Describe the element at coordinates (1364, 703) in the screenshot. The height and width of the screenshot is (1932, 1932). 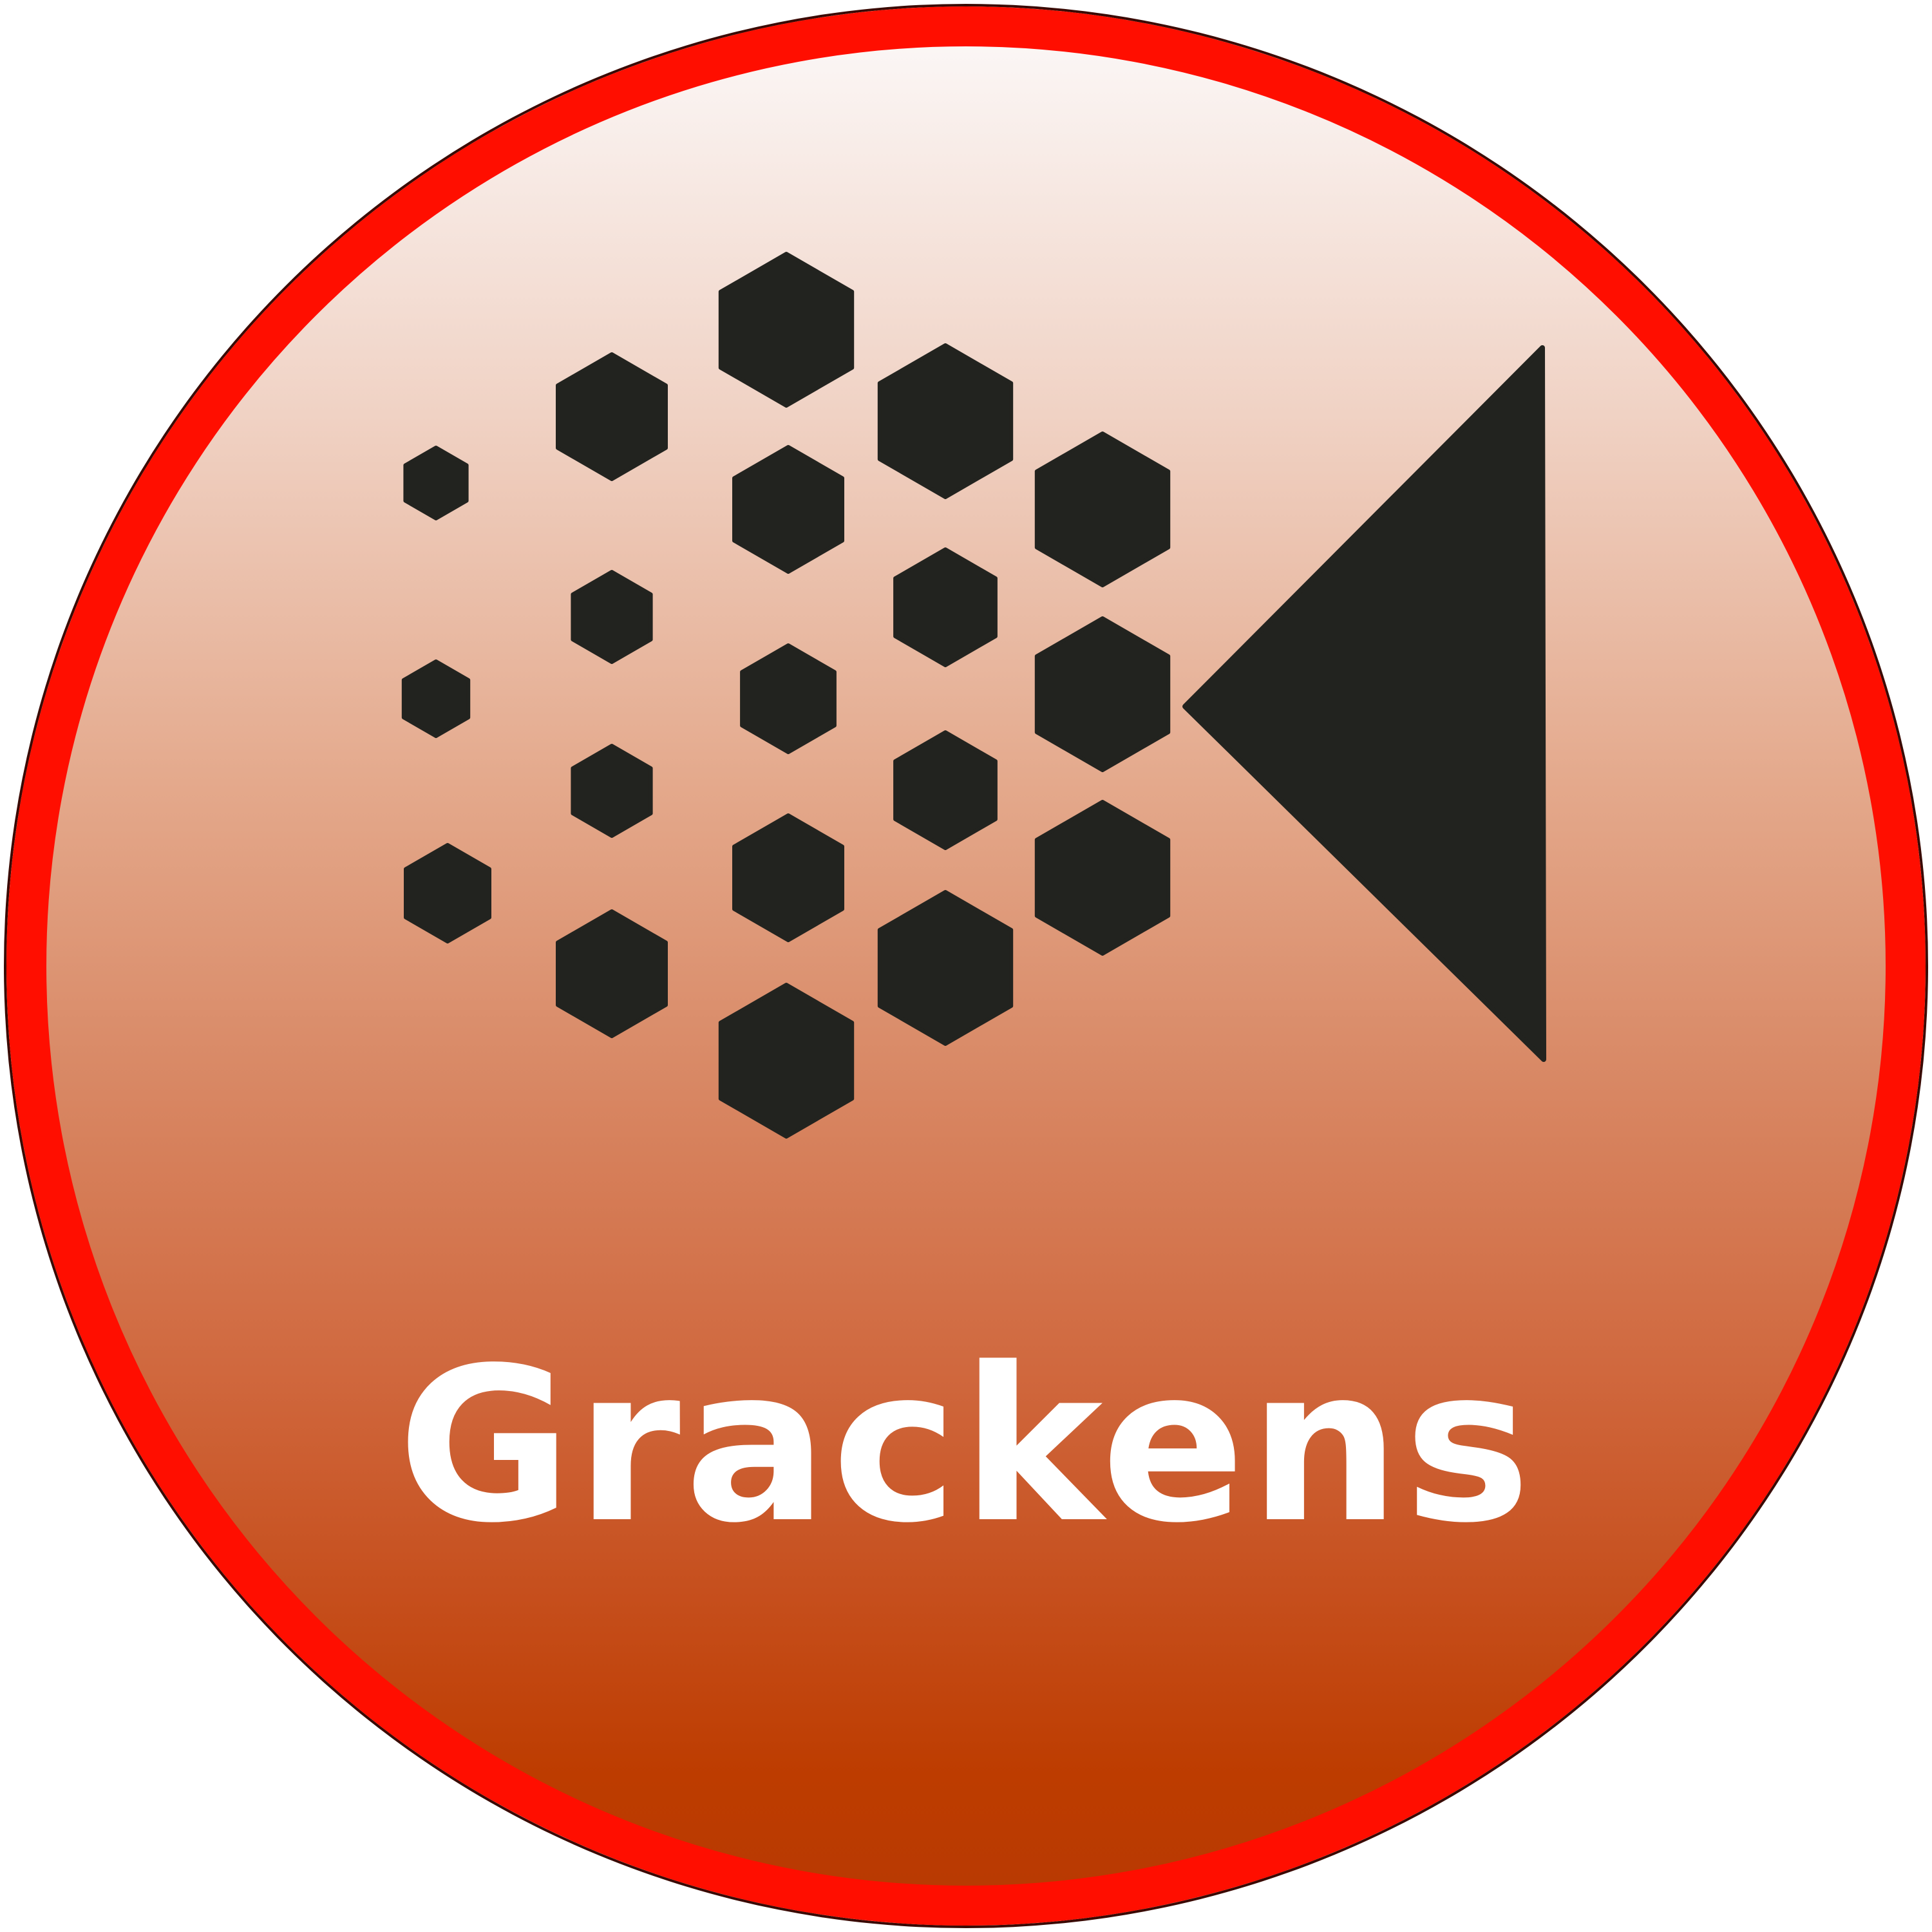
I see `play-triangle-icon` at that location.